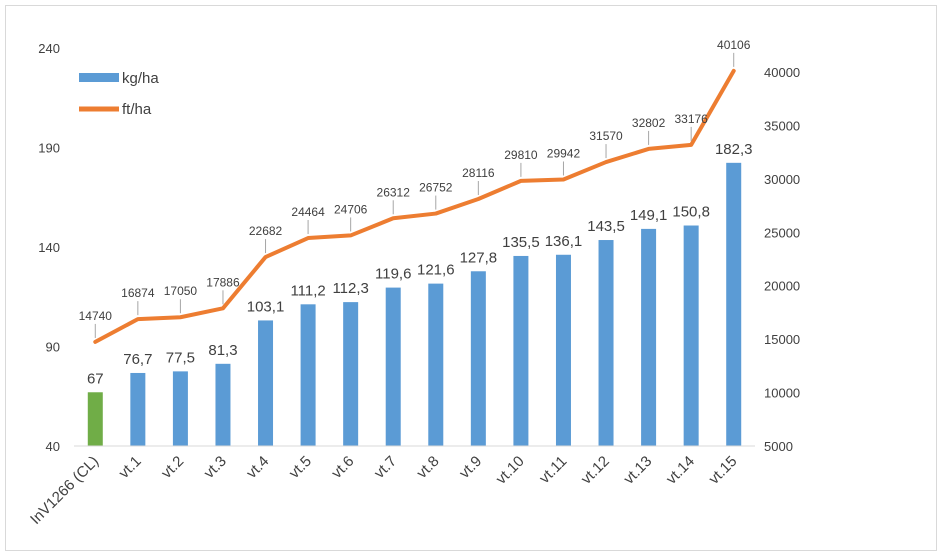  I want to click on line-data-label: 26312, so click(394, 192).